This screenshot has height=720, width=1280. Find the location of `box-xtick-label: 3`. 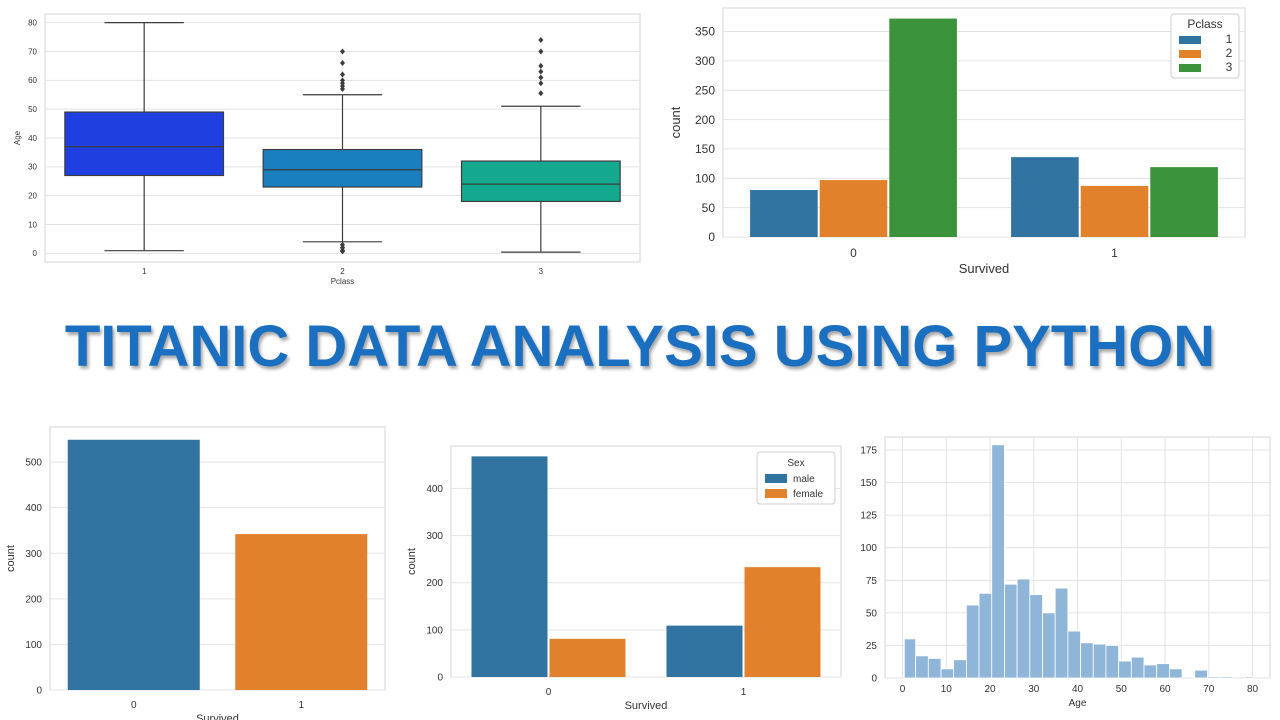

box-xtick-label: 3 is located at coordinates (541, 271).